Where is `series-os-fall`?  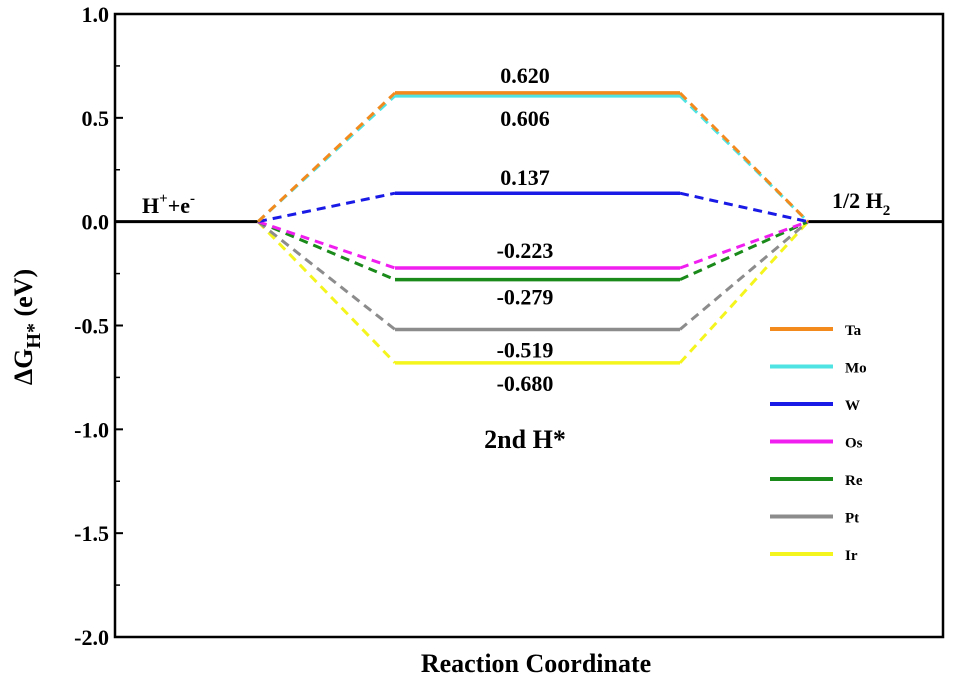
series-os-fall is located at coordinates (744, 245).